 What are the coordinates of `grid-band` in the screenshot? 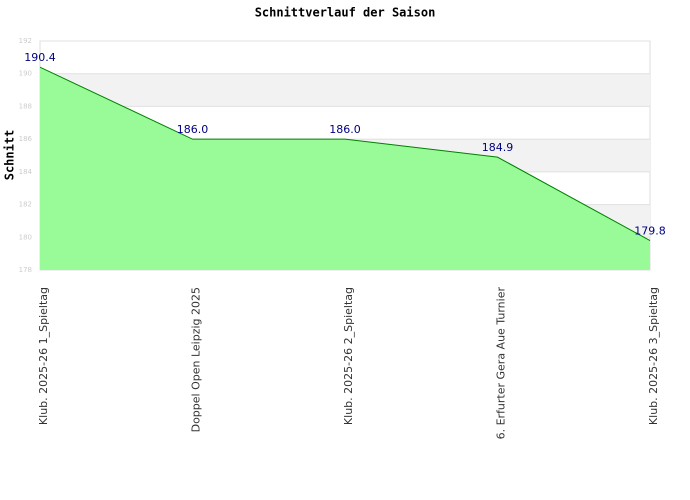 It's located at (345, 90).